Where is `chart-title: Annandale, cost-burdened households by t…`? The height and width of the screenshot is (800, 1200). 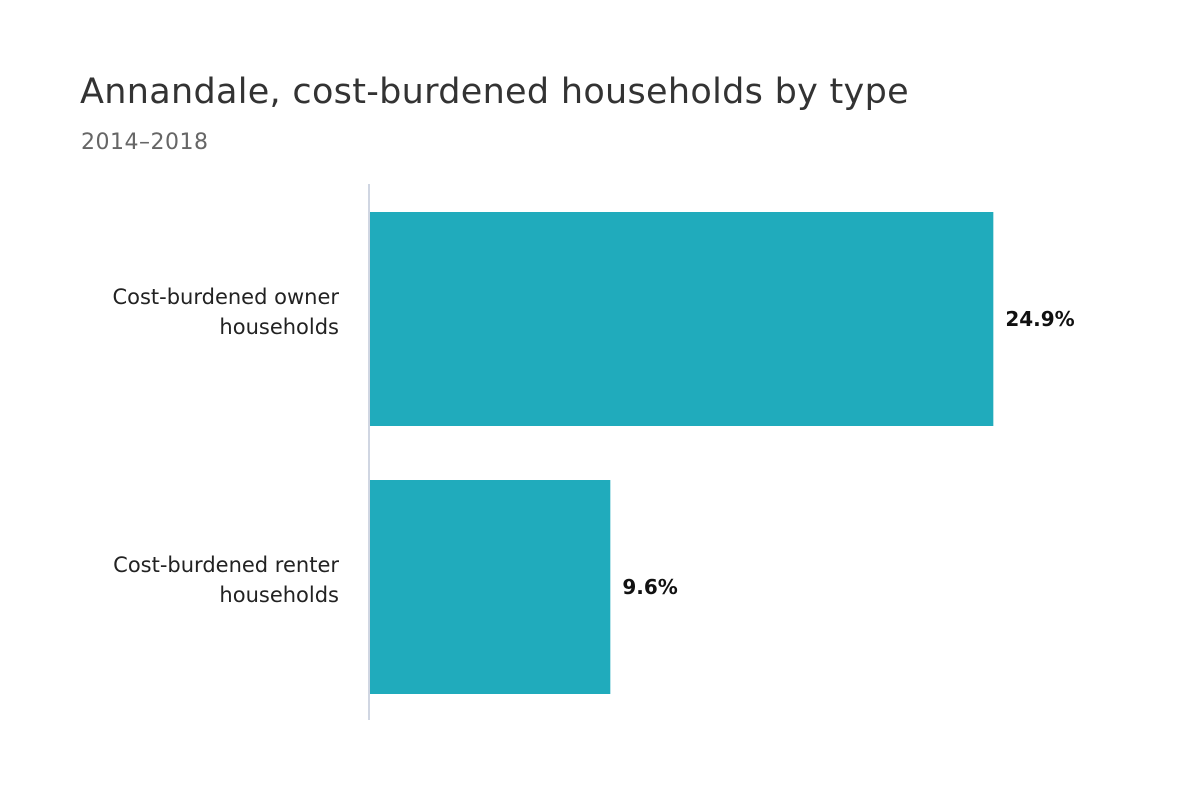 chart-title: Annandale, cost-burdened households by t… is located at coordinates (494, 92).